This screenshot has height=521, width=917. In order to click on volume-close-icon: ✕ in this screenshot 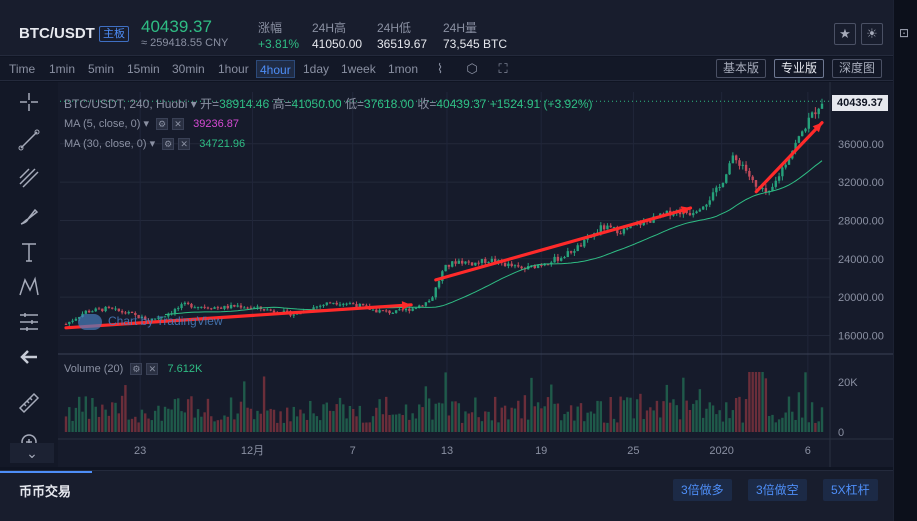, I will do `click(152, 369)`.